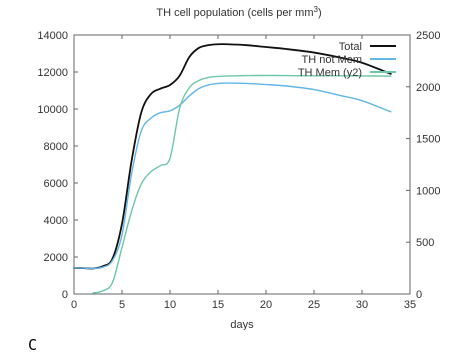 Image resolution: width=462 pixels, height=360 pixels. What do you see at coordinates (362, 305) in the screenshot?
I see `x-tick-label: 30` at bounding box center [362, 305].